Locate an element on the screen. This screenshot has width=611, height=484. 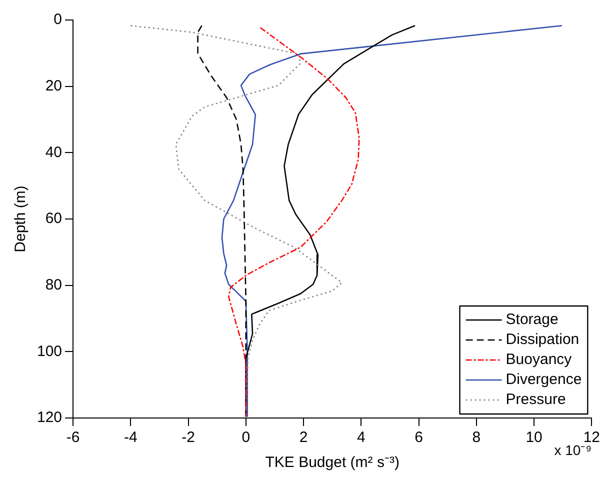
y-tick-label: 80 is located at coordinates (53, 285).